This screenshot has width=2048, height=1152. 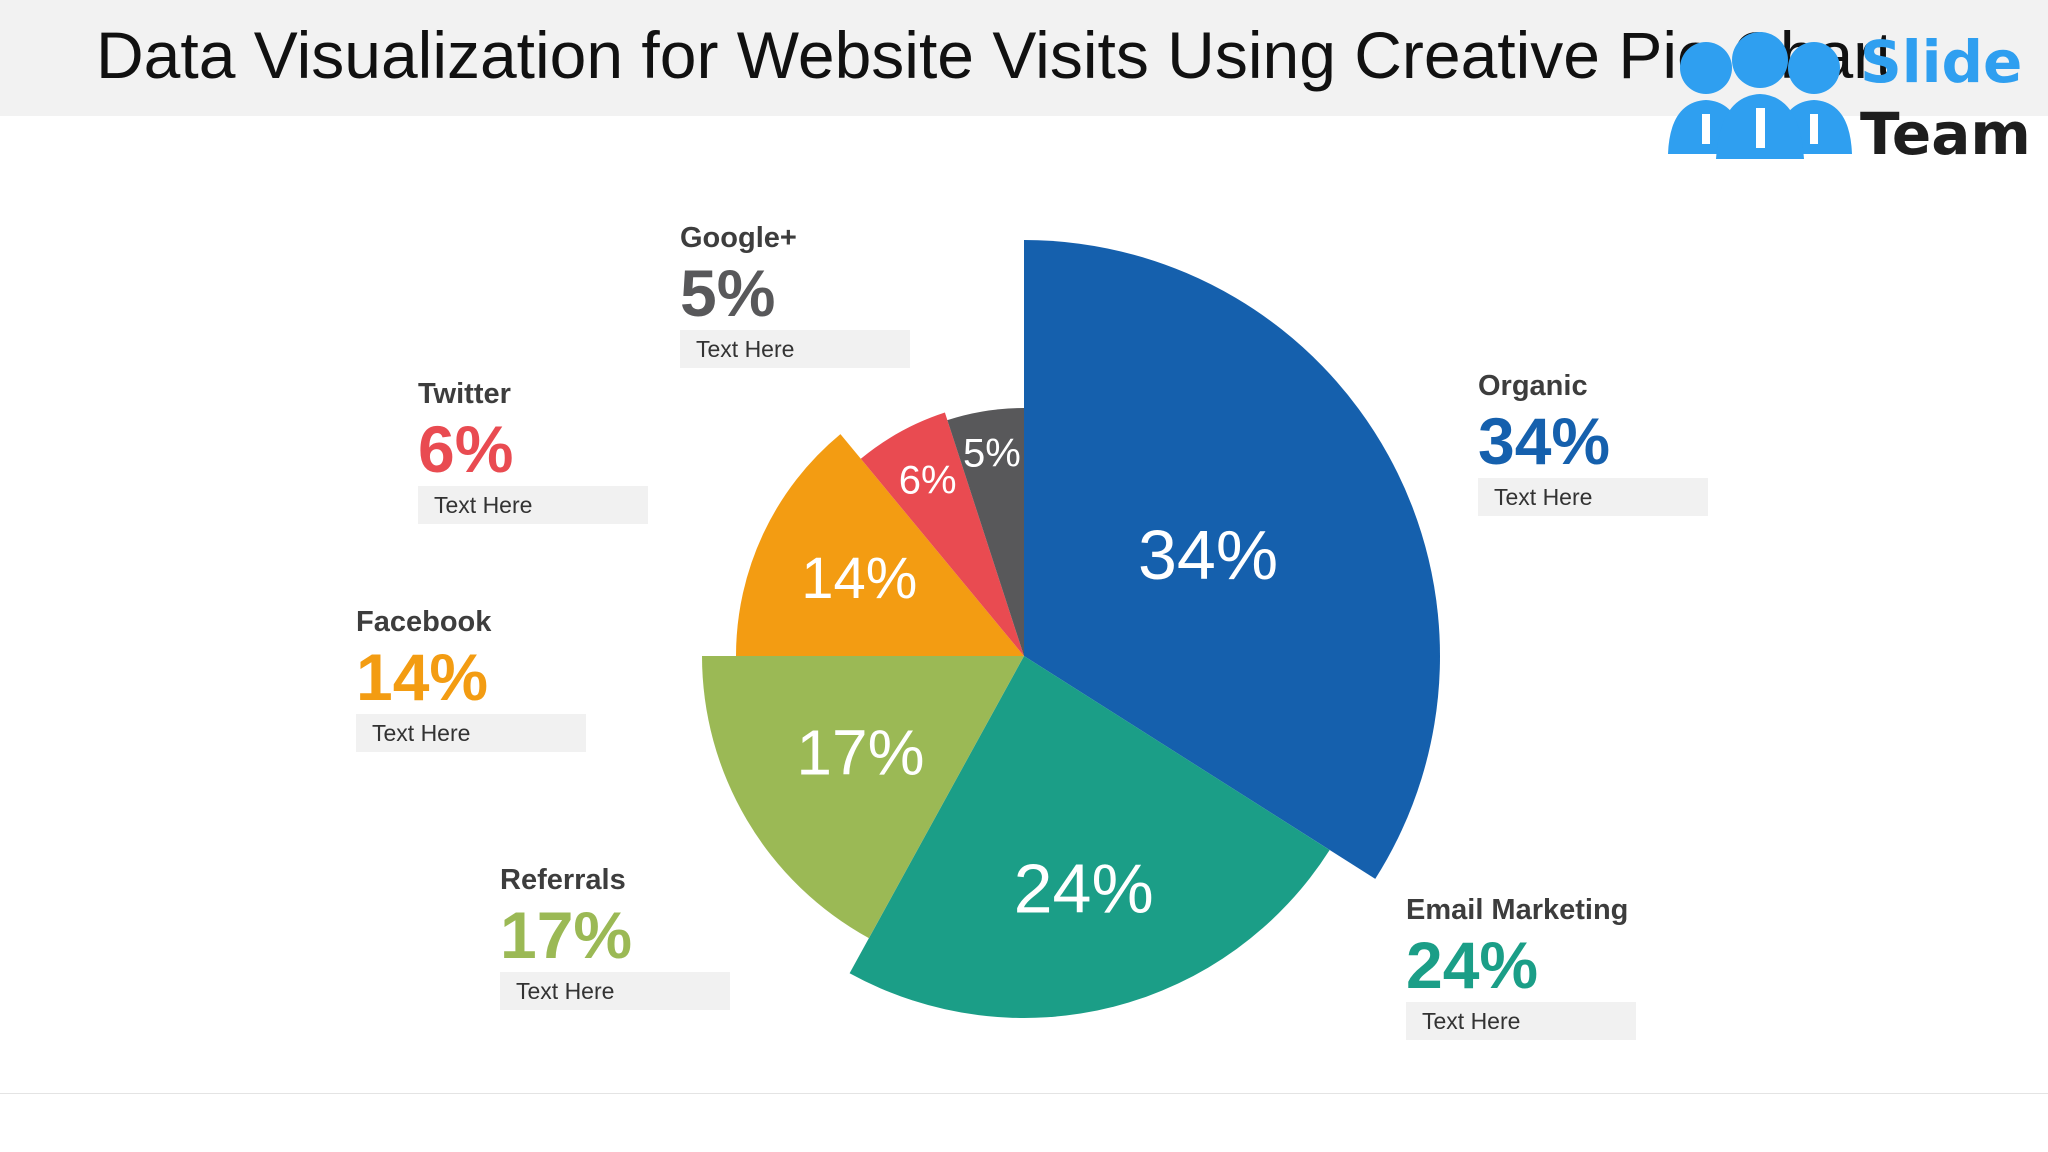 I want to click on callout-twitter: Twitter 6% Text Here, so click(x=538, y=450).